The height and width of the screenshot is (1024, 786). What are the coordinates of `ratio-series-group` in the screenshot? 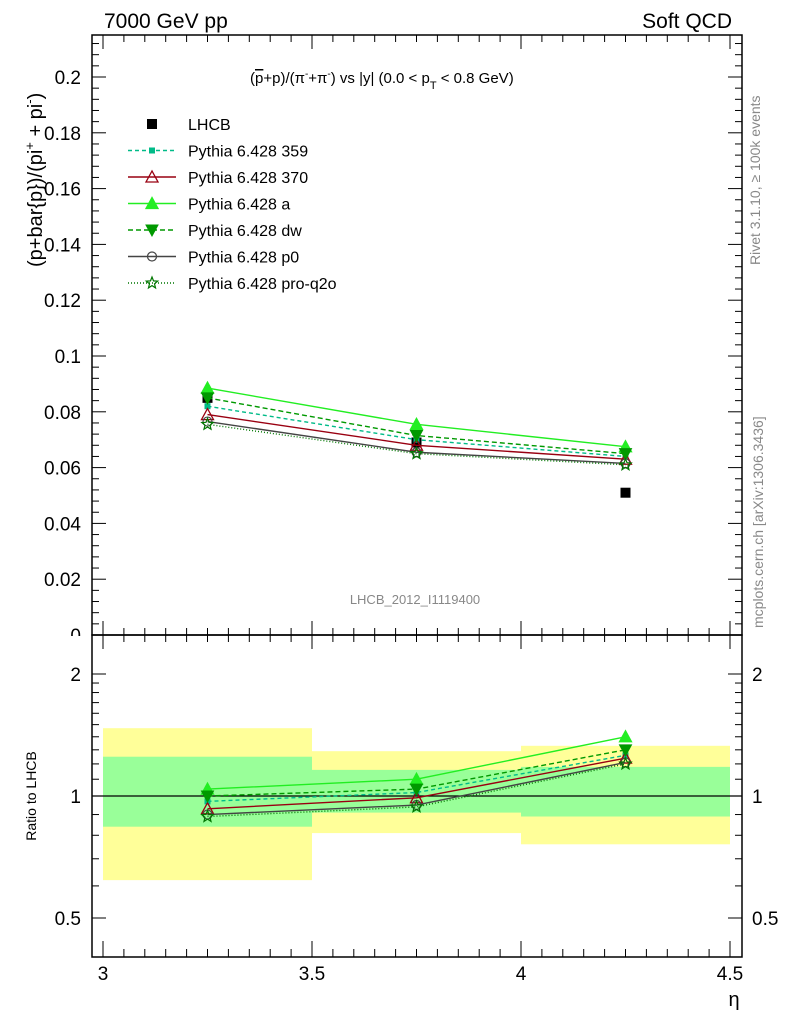 It's located at (416, 776).